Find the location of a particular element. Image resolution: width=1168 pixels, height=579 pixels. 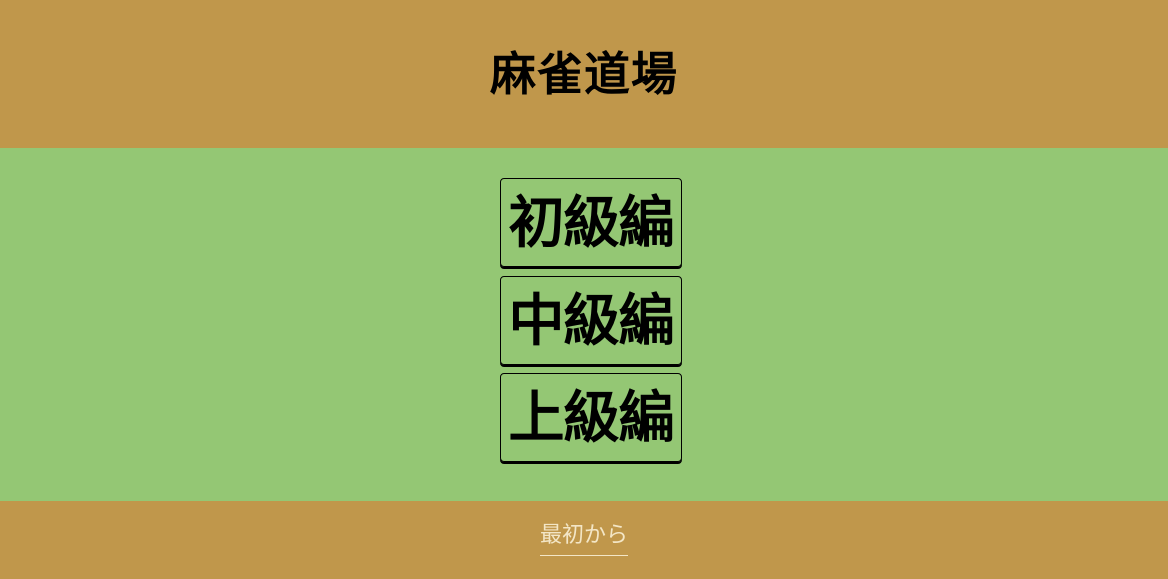

advanced-level-button: 上級編 is located at coordinates (591, 417).